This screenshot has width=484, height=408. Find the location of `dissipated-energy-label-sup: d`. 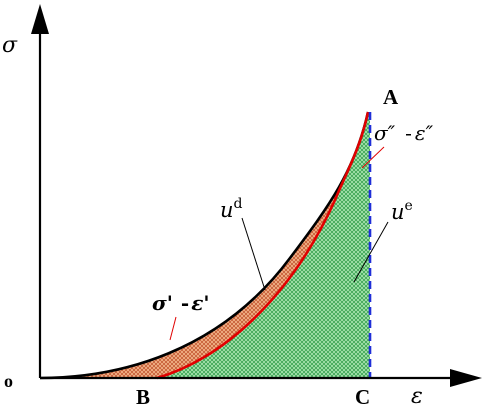

dissipated-energy-label-sup: d is located at coordinates (238, 204).